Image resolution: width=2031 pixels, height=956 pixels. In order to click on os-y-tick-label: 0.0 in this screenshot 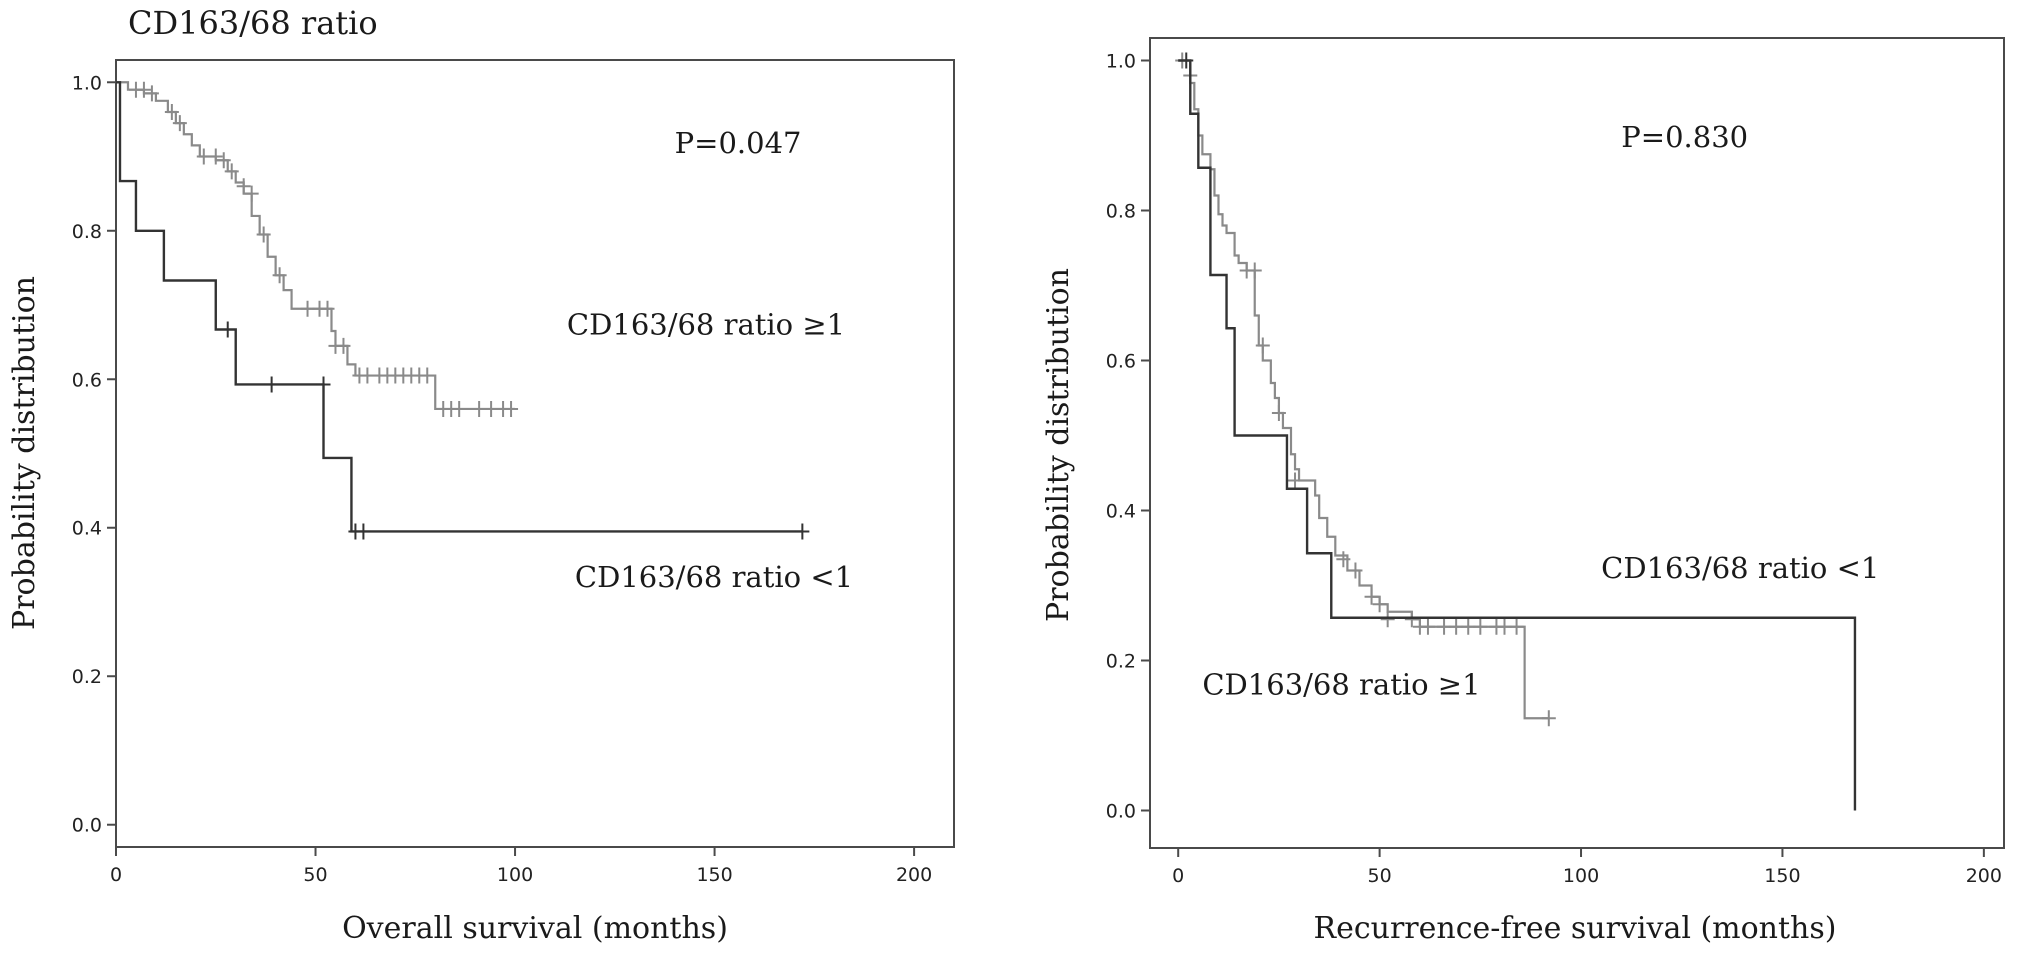, I will do `click(87, 826)`.